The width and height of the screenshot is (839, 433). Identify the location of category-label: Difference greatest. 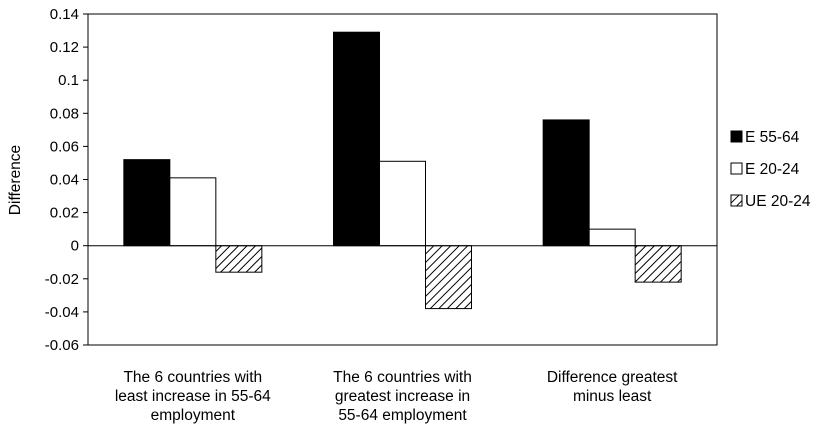
(612, 377).